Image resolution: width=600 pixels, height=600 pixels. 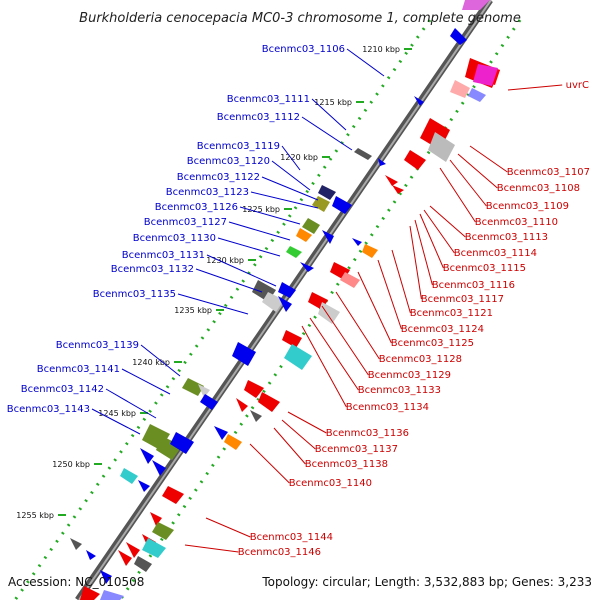 What do you see at coordinates (238, 146) in the screenshot?
I see `gene-label-left: Bcenmc03_1119` at bounding box center [238, 146].